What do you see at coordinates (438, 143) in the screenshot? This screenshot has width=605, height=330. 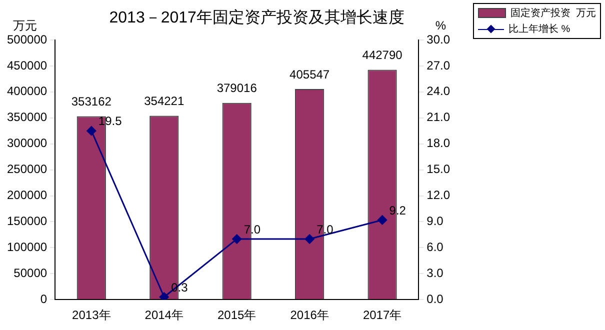 I see `y2-tick-label: 18.0` at bounding box center [438, 143].